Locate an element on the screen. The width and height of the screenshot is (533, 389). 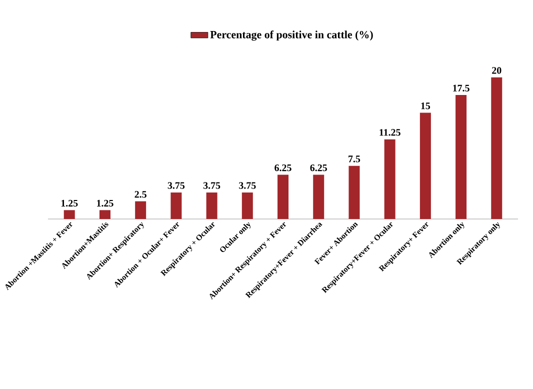
data-label: 17.5 is located at coordinates (461, 88).